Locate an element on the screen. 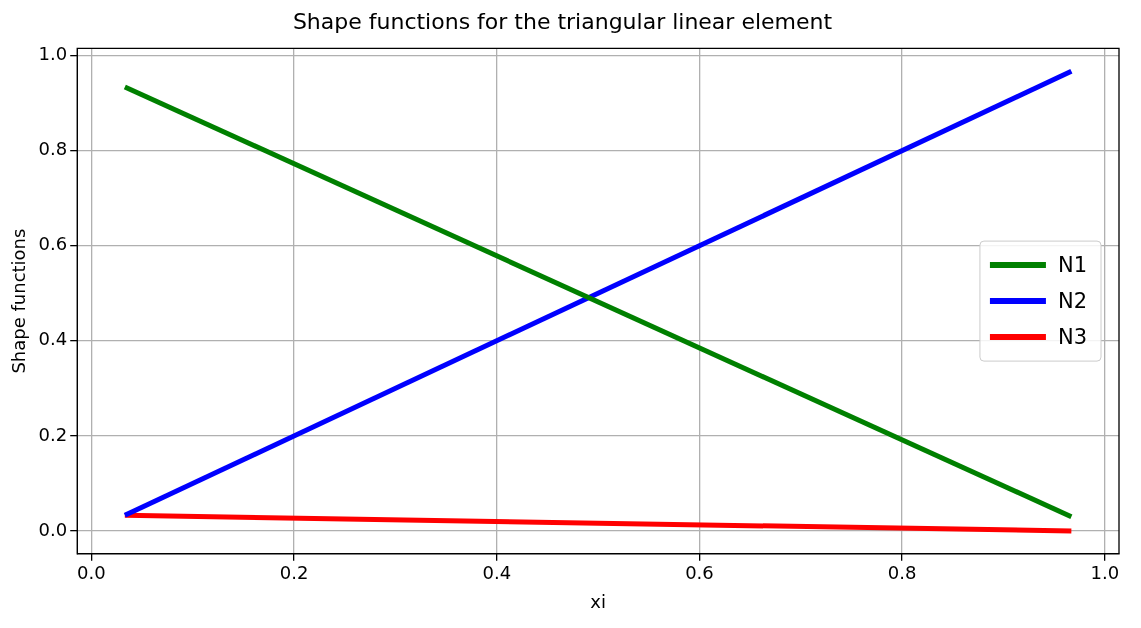 This screenshot has width=1141, height=628. legend-label: N2 is located at coordinates (1072, 300).